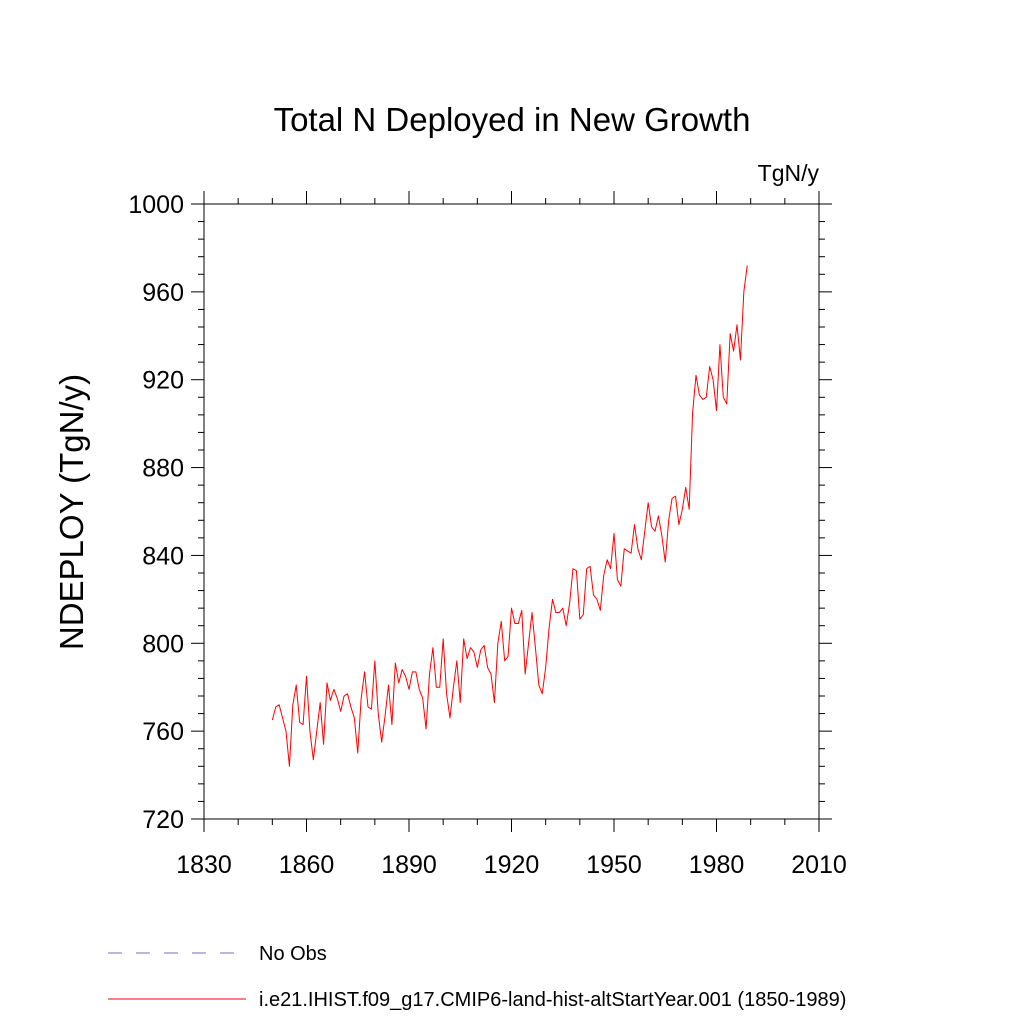 The image size is (1024, 1024). What do you see at coordinates (163, 556) in the screenshot?
I see `y-tick-label: 840` at bounding box center [163, 556].